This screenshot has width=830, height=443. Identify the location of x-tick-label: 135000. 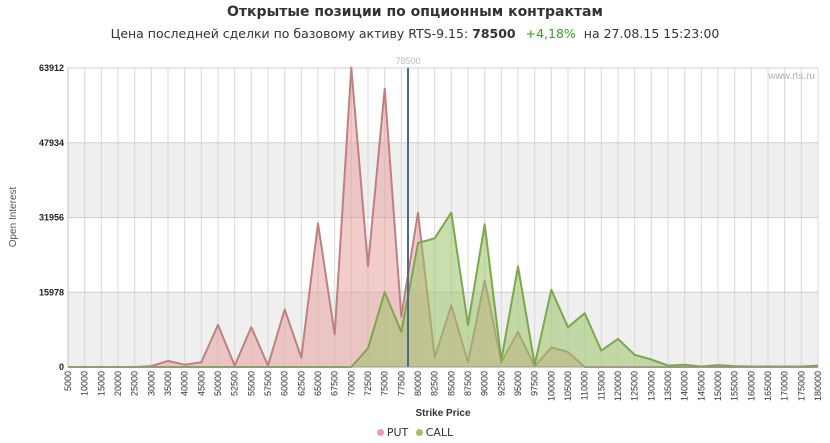
(668, 386).